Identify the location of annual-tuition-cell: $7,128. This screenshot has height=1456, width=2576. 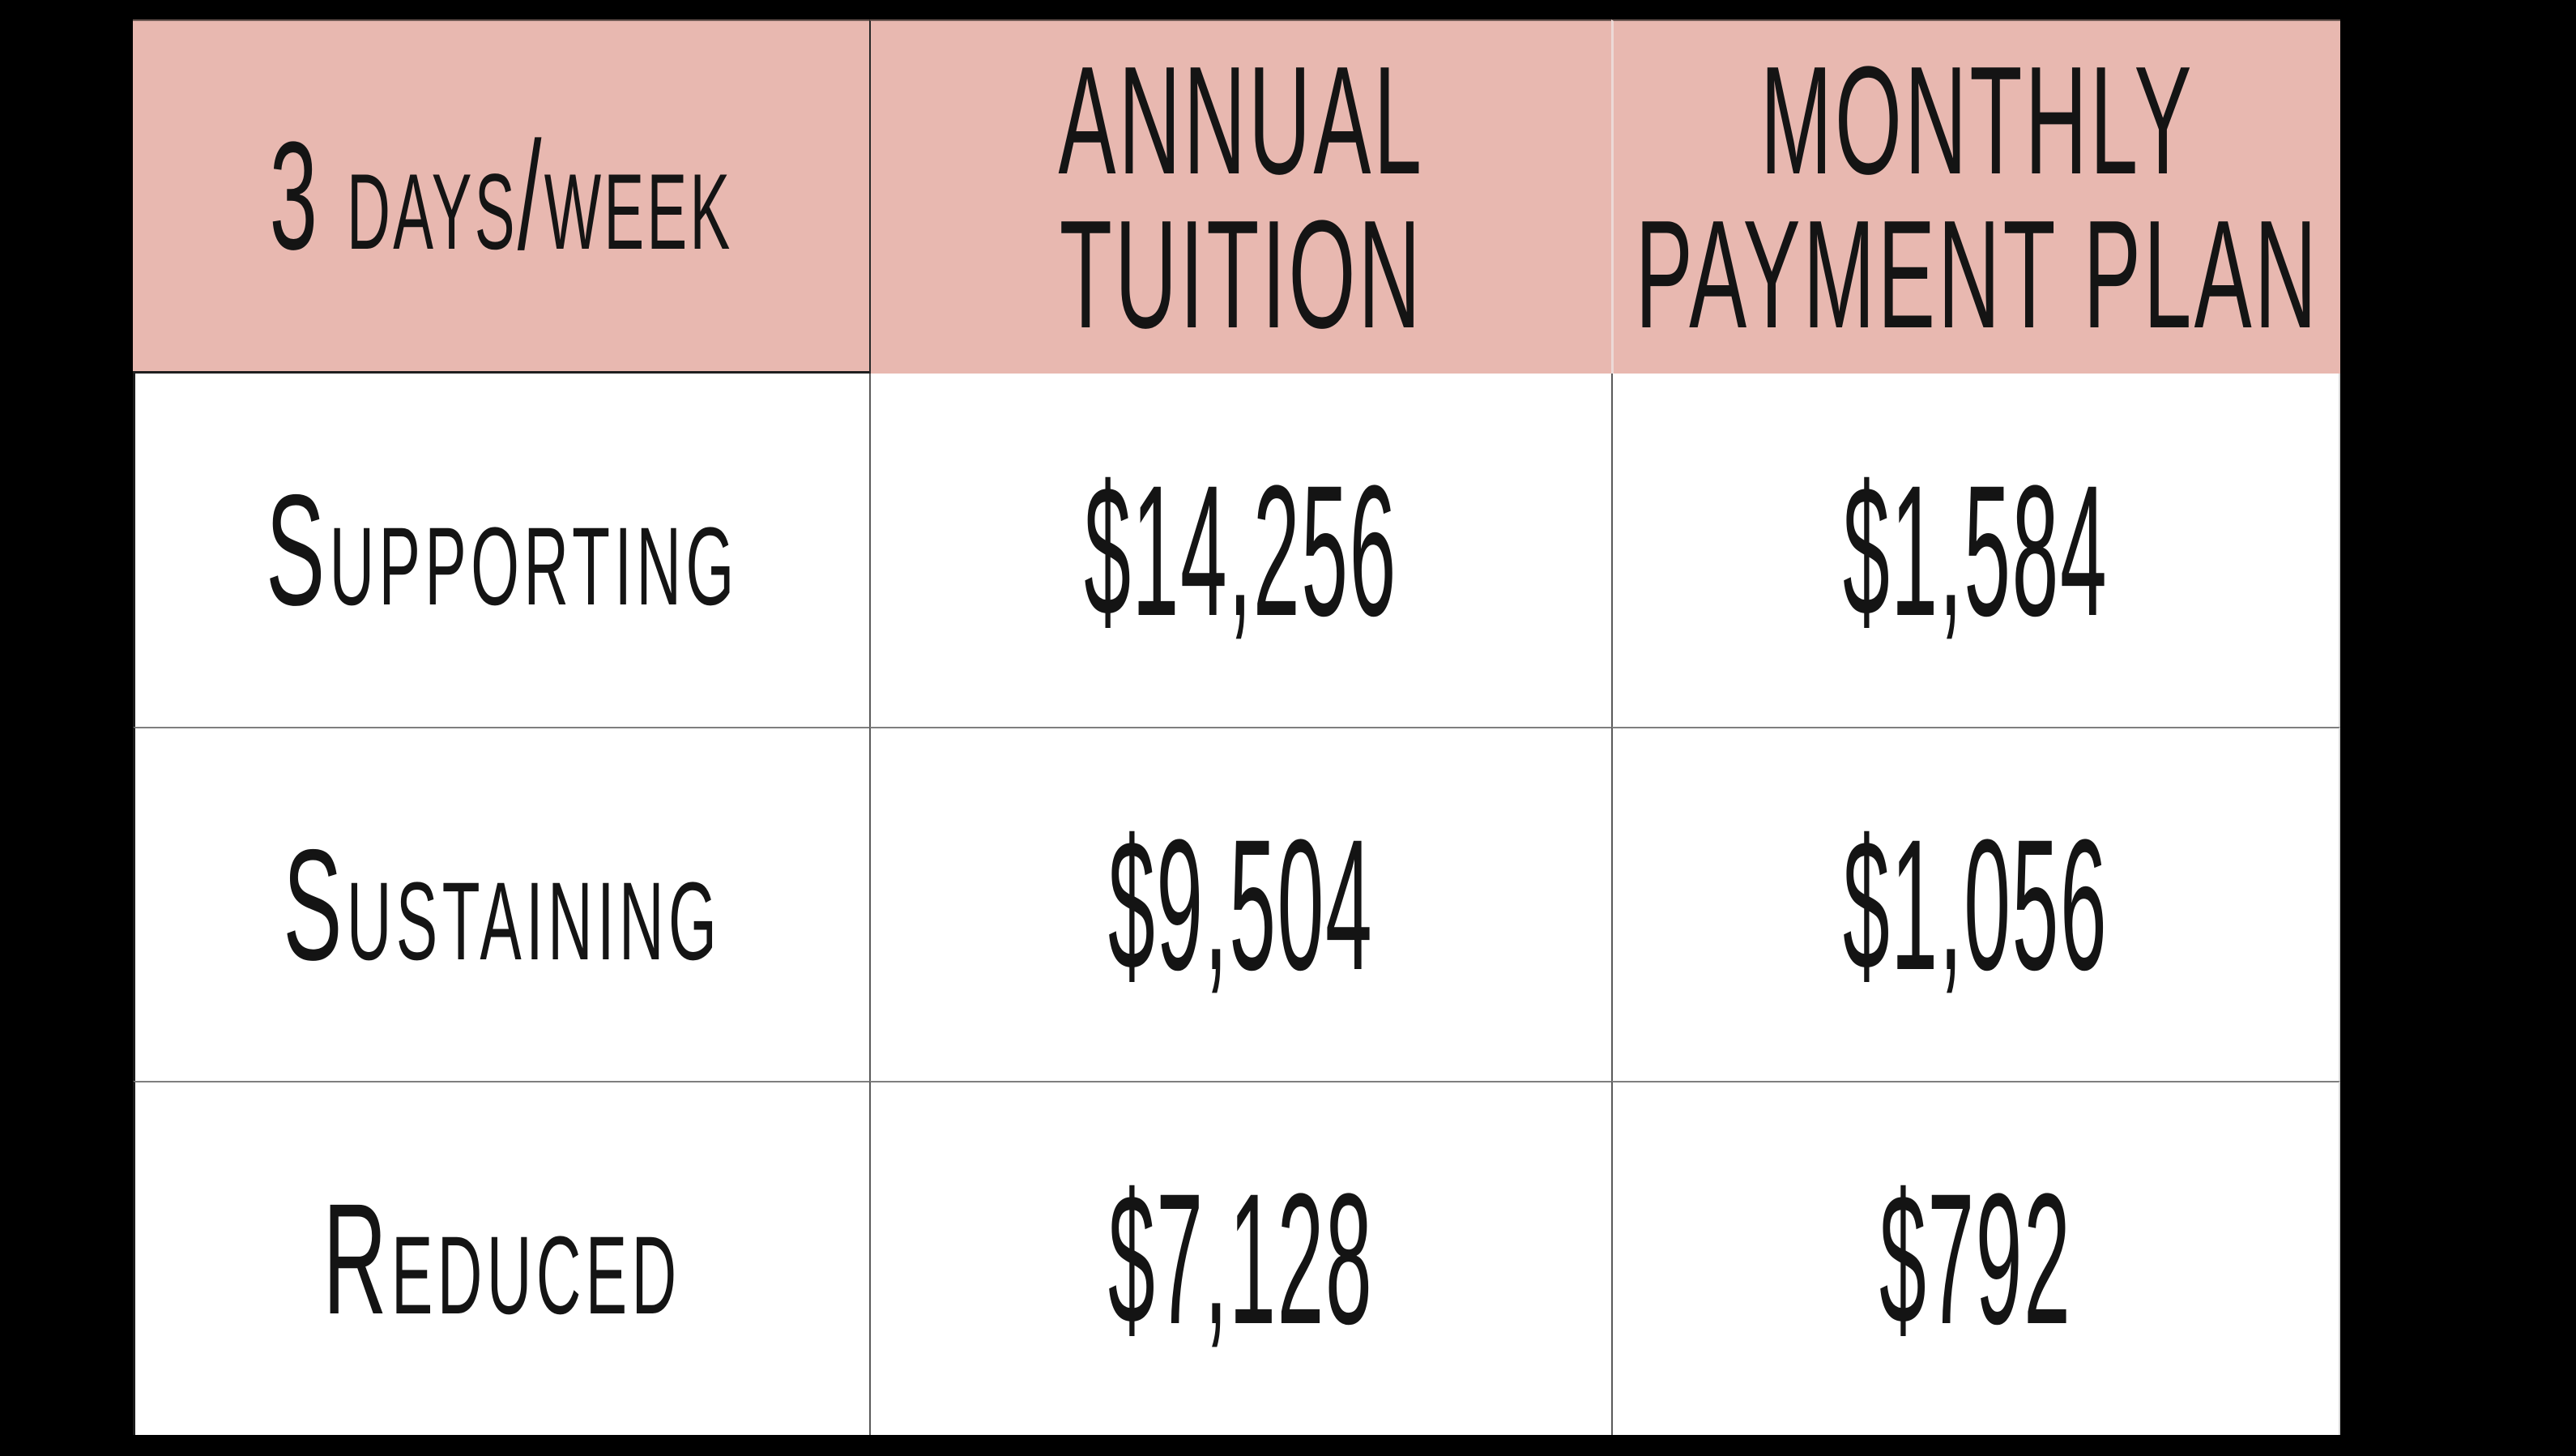
(1240, 1258).